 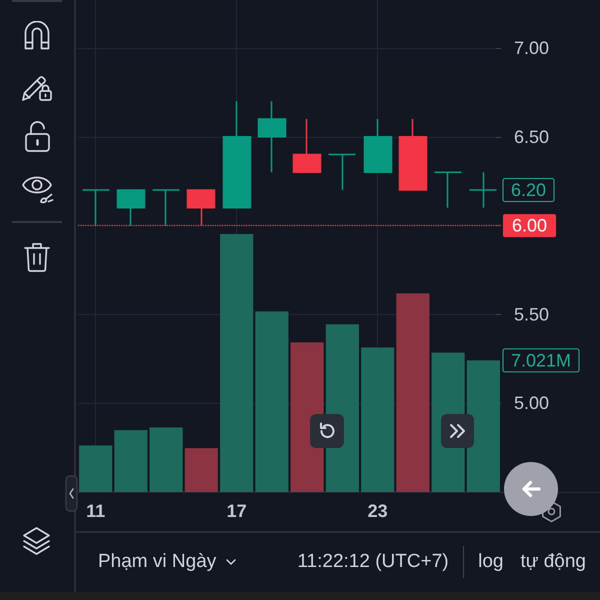 I want to click on text: 11:22:12 (UTC+7), so click(x=373, y=561).